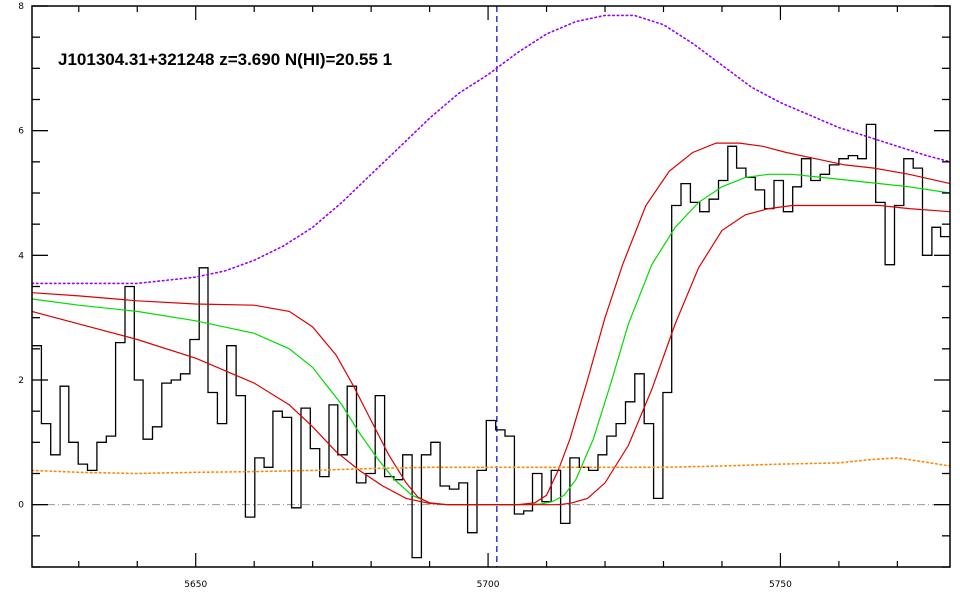 This screenshot has height=600, width=960. What do you see at coordinates (488, 585) in the screenshot?
I see `x-tick-label: 5700` at bounding box center [488, 585].